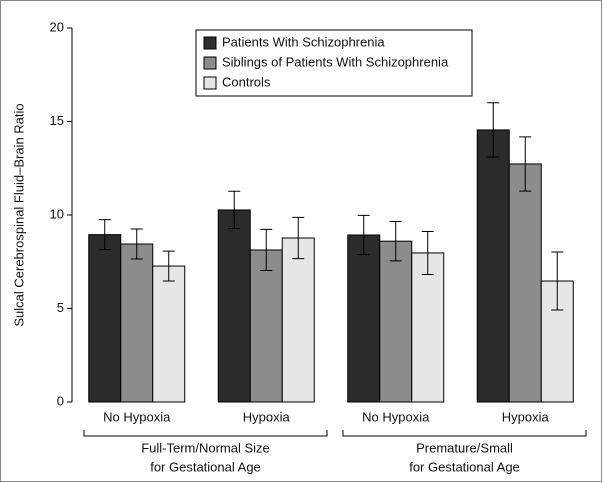 Image resolution: width=605 pixels, height=483 pixels. What do you see at coordinates (57, 26) in the screenshot?
I see `y-tick-label: 20` at bounding box center [57, 26].